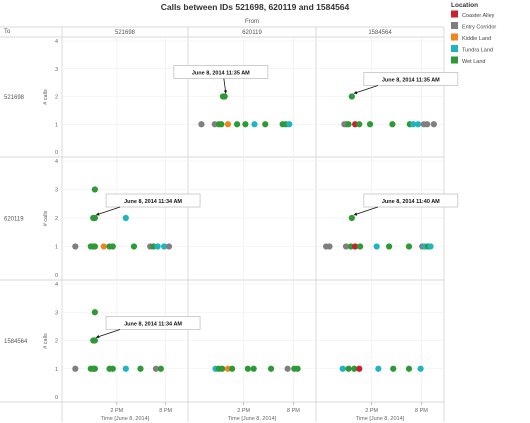 The height and width of the screenshot is (423, 530). Describe the element at coordinates (125, 33) in the screenshot. I see `column-label: 521698` at that location.